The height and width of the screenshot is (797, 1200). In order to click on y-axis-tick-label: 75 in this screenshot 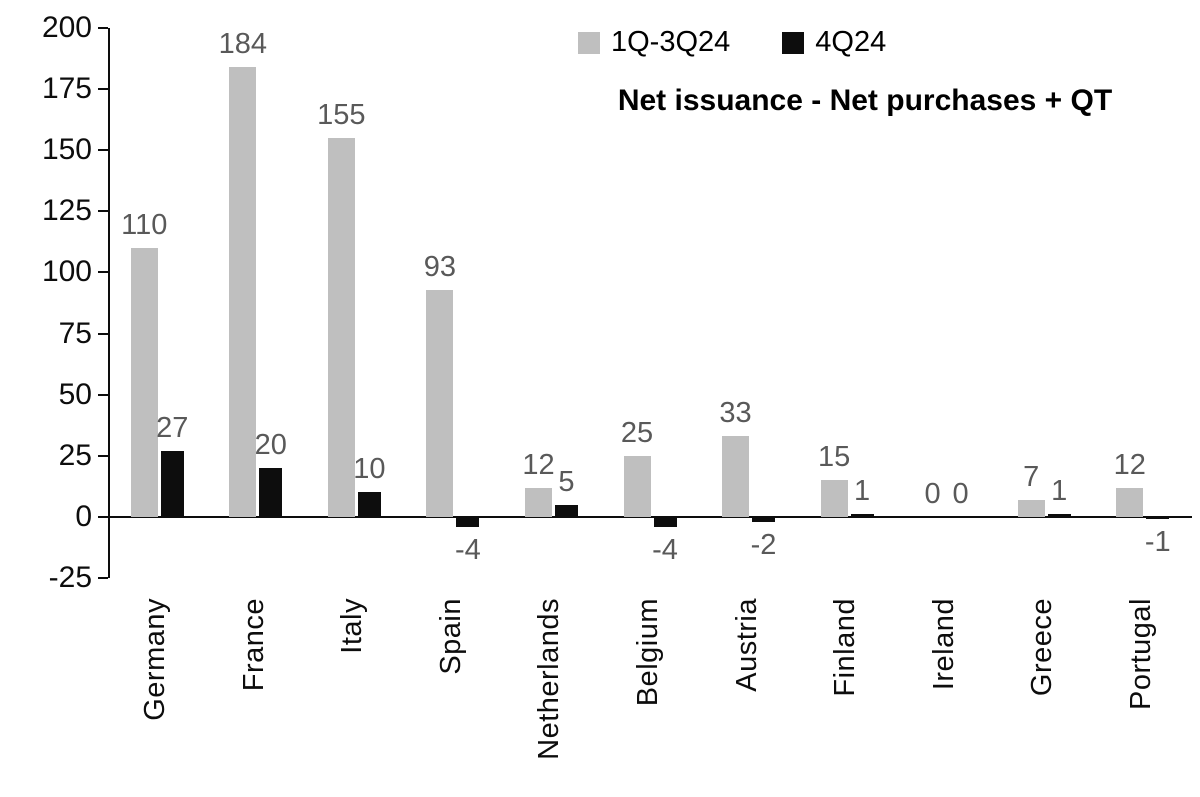, I will do `click(75, 333)`.